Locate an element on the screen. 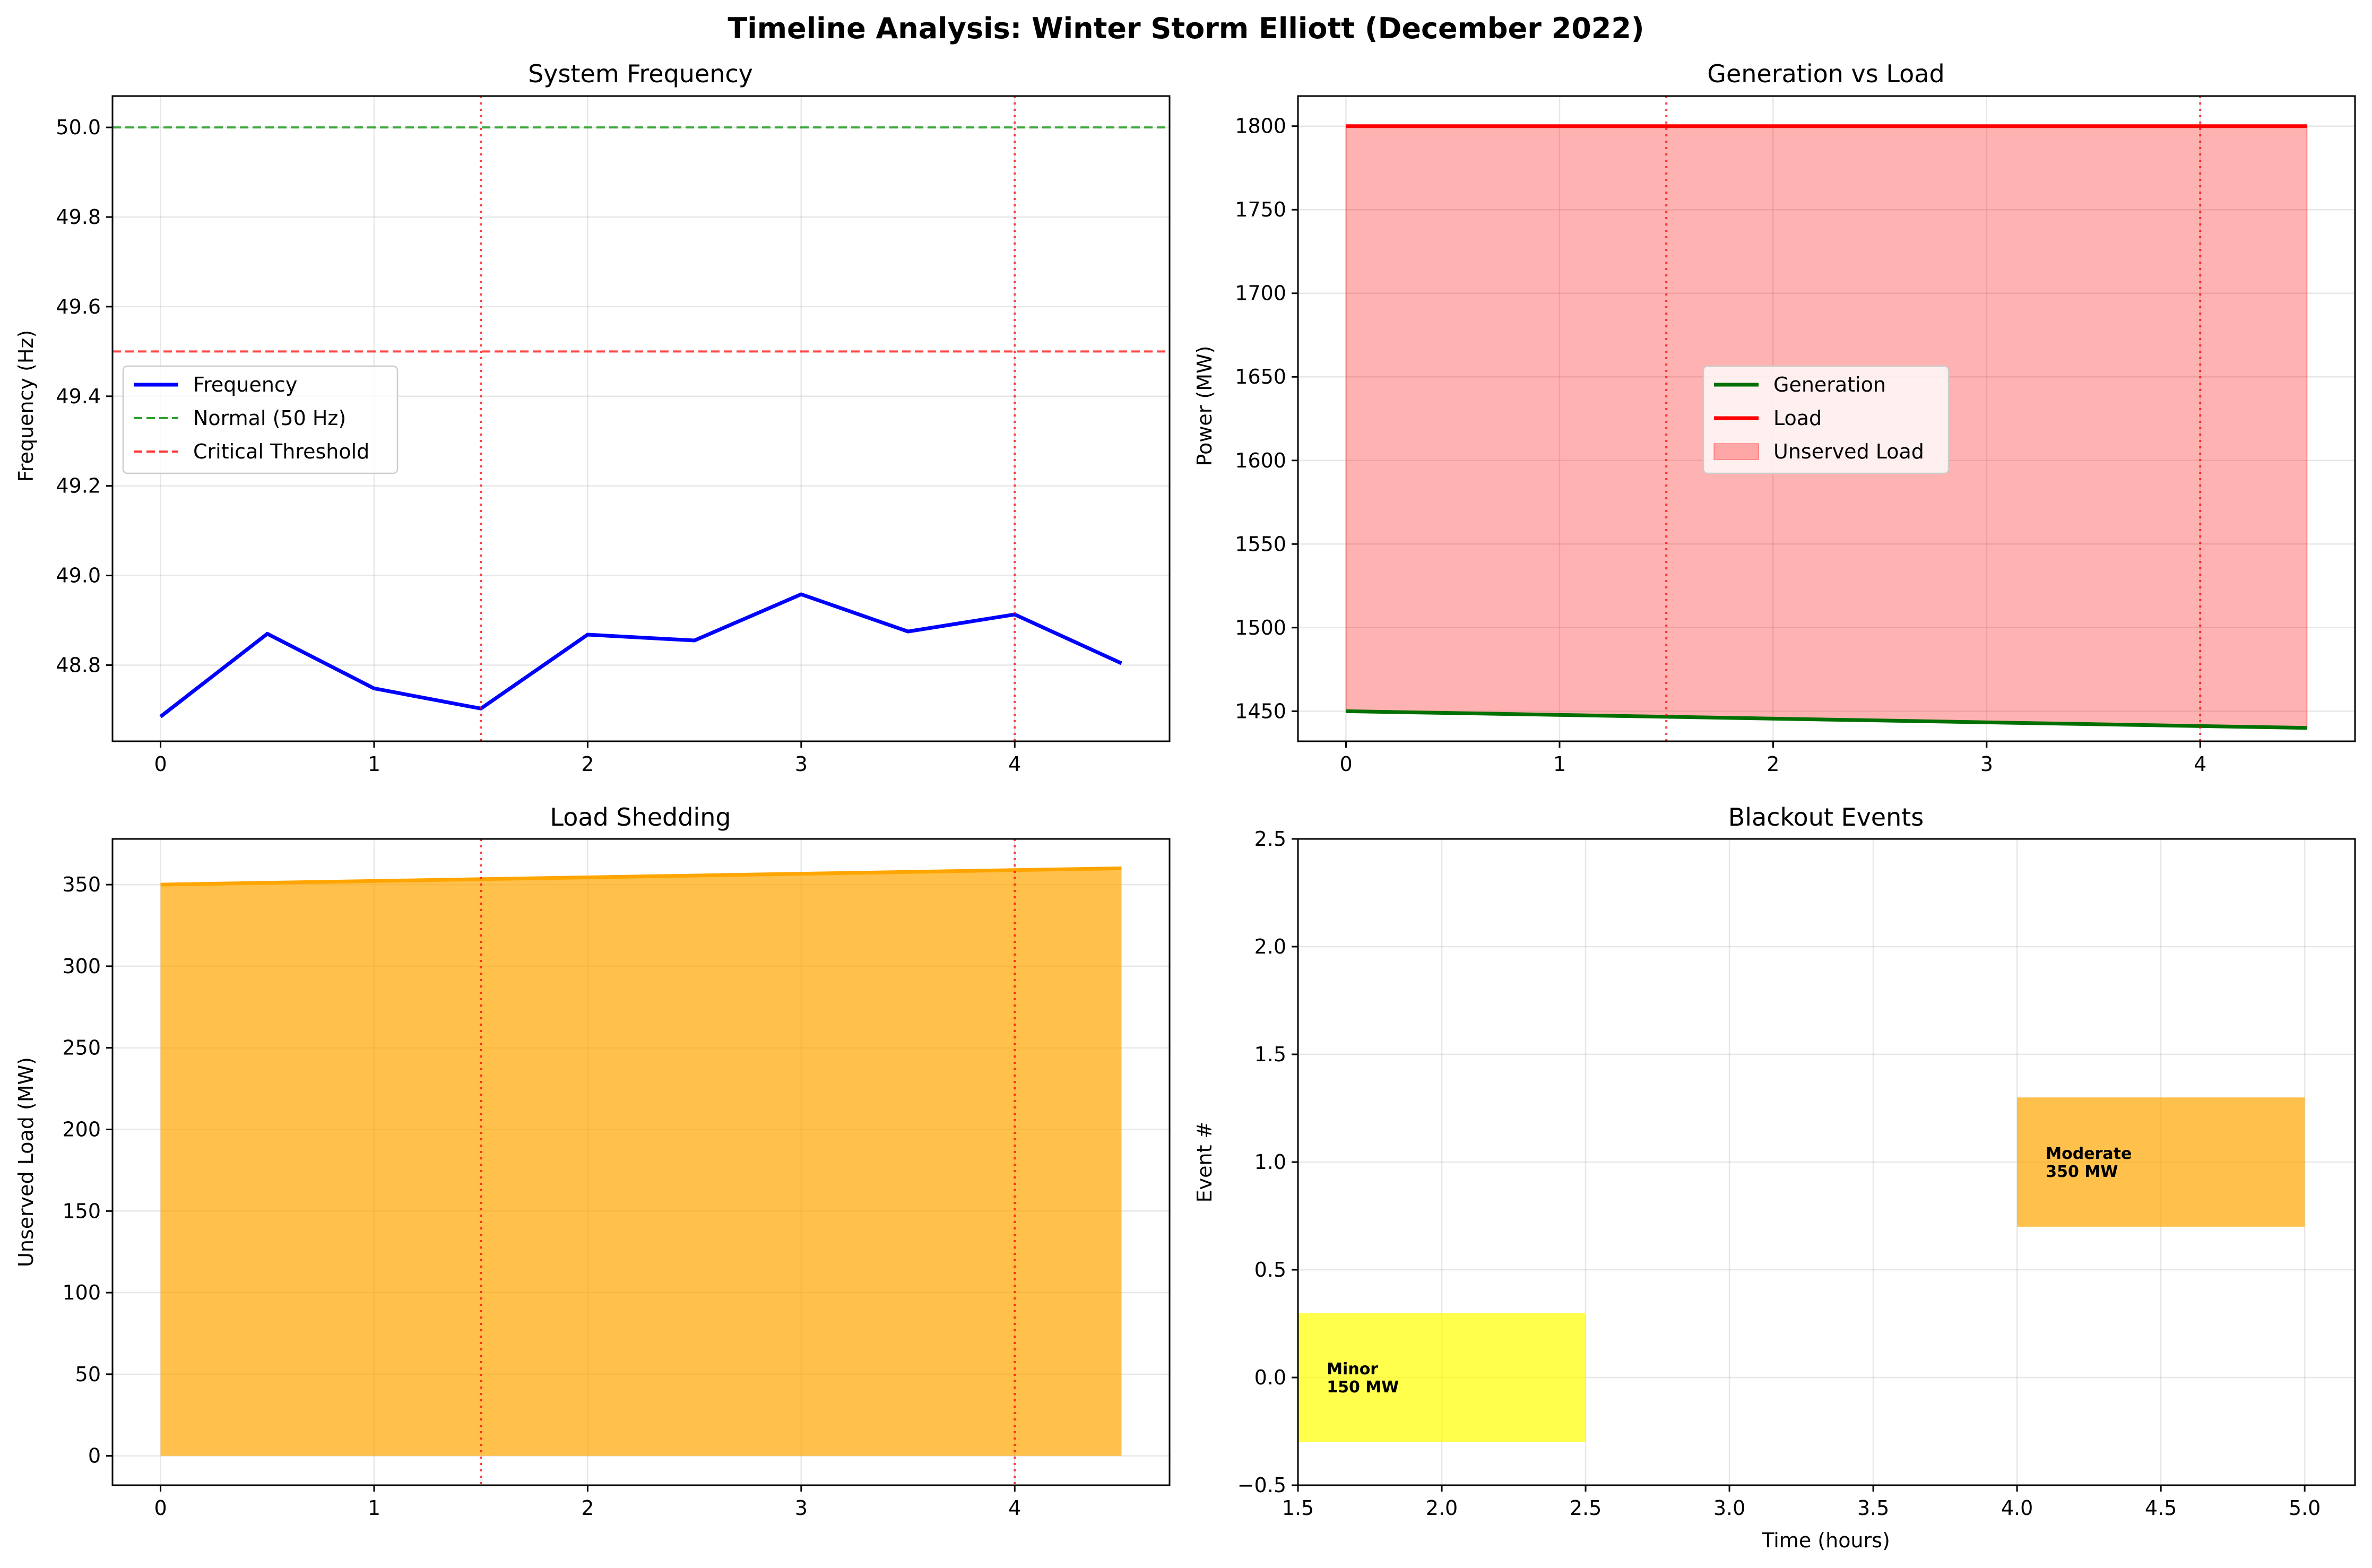 The image size is (2372, 1568). frequency-x-tick-label: 4 is located at coordinates (1014, 764).